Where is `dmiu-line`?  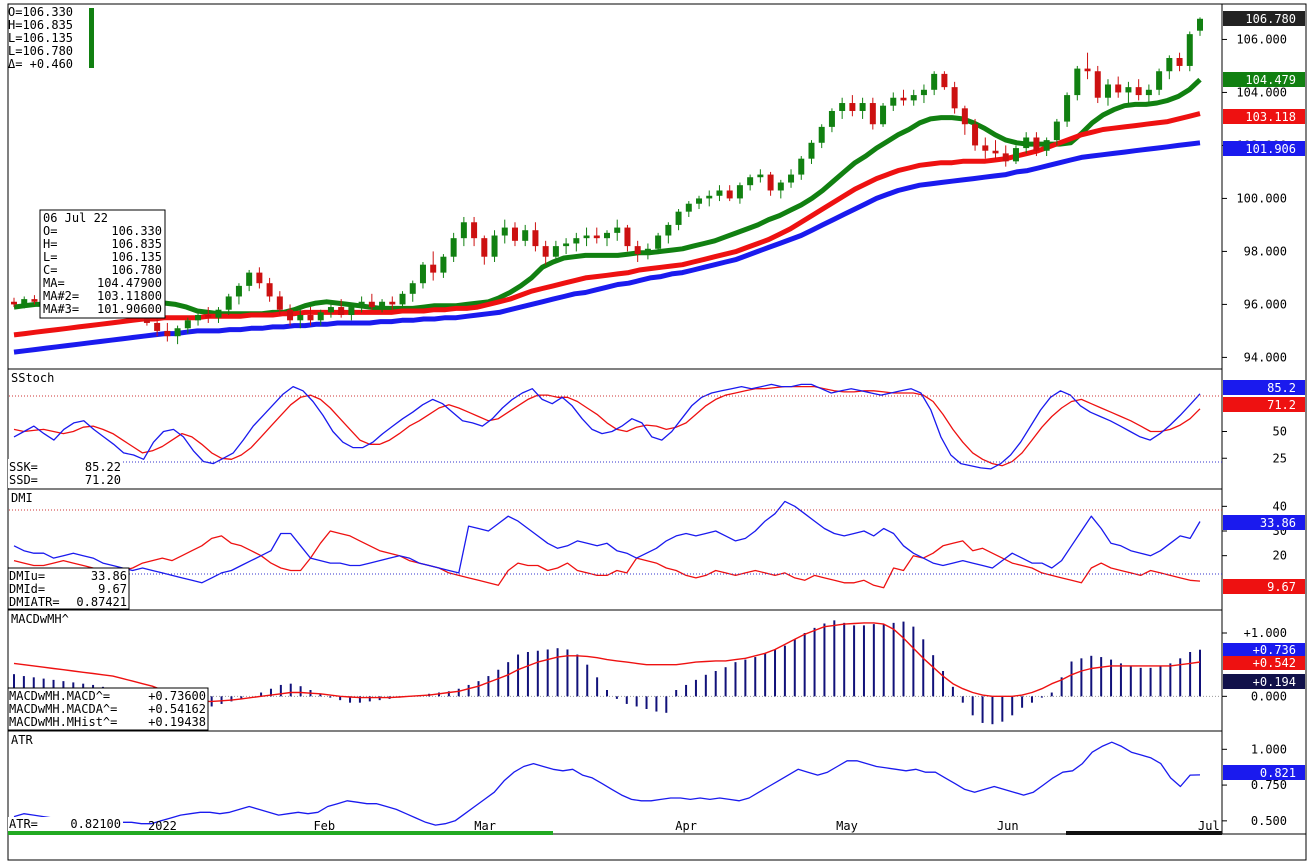 dmiu-line is located at coordinates (607, 542).